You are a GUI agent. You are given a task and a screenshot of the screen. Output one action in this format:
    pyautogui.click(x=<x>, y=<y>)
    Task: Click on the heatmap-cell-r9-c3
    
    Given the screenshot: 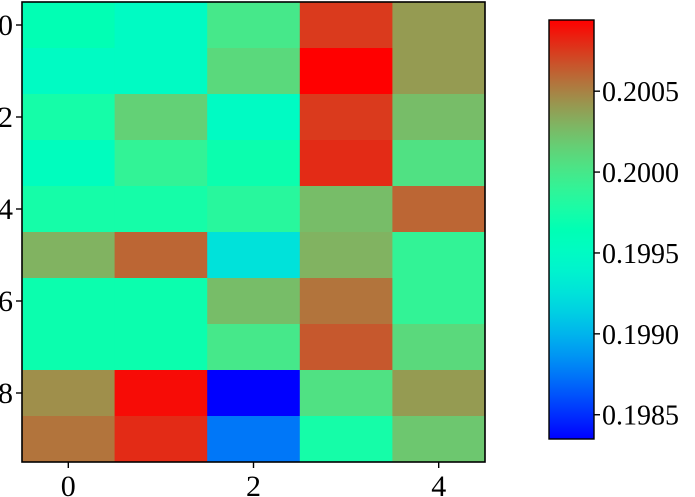 What is the action you would take?
    pyautogui.click(x=346, y=439)
    